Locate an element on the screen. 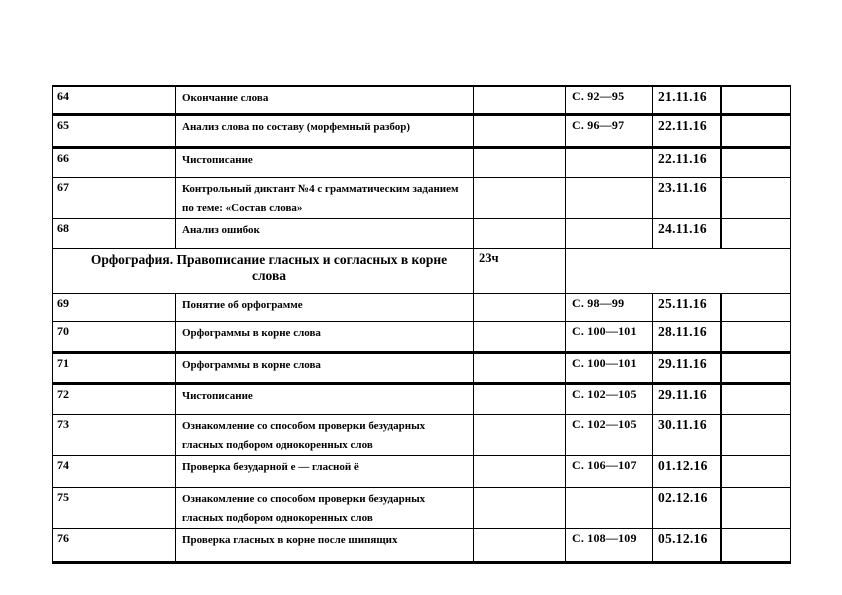 Image resolution: width=842 pixels, height=595 pixels. lesson-number-cell: 73 is located at coordinates (114, 434).